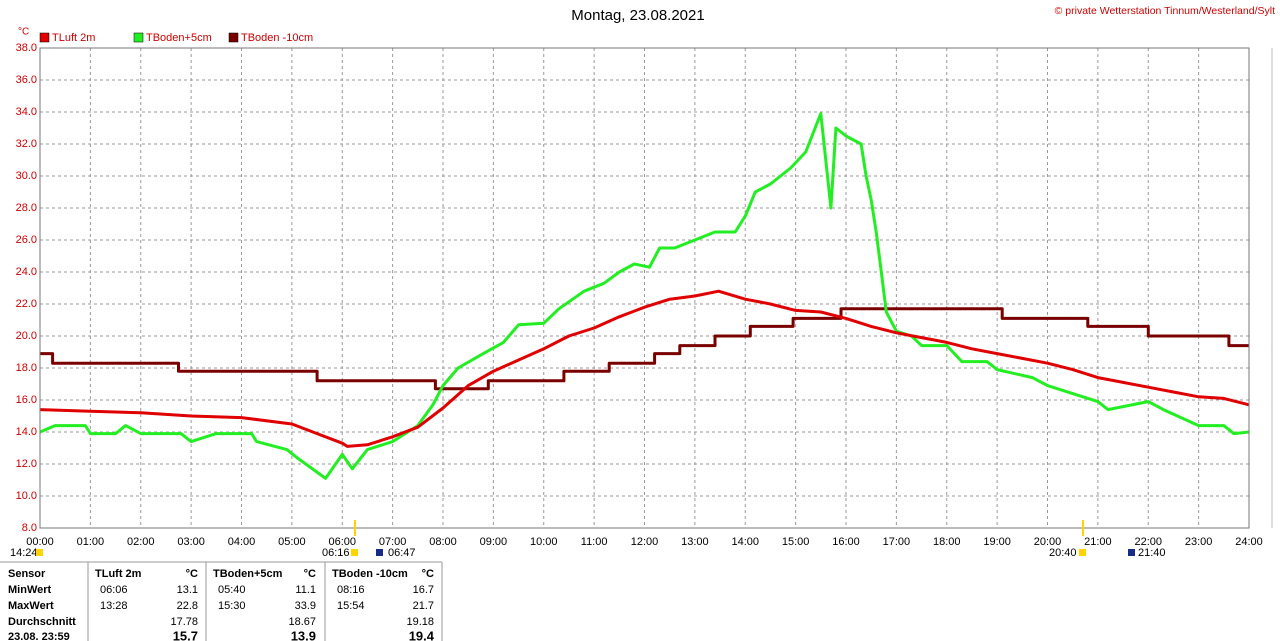 This screenshot has width=1280, height=641. What do you see at coordinates (423, 590) in the screenshot?
I see `cell-value: 16.7` at bounding box center [423, 590].